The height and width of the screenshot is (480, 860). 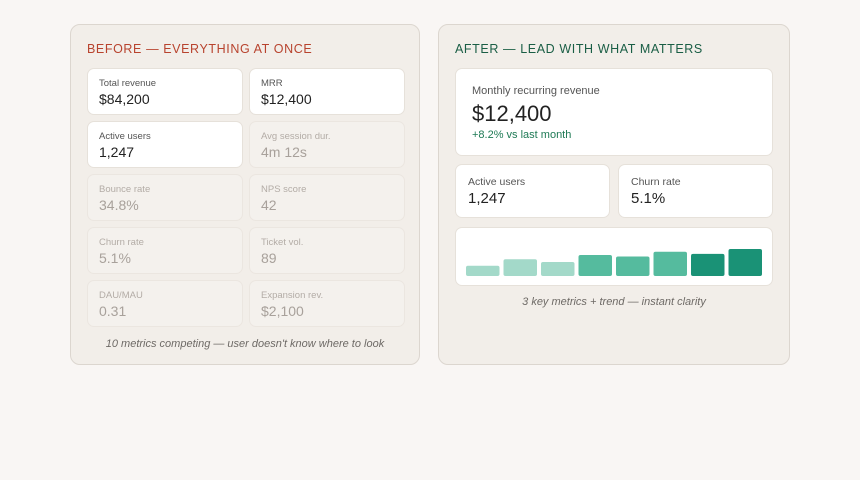 What do you see at coordinates (579, 49) in the screenshot?
I see `after-title: AFTER — LEAD WITH WHAT MATTERS` at bounding box center [579, 49].